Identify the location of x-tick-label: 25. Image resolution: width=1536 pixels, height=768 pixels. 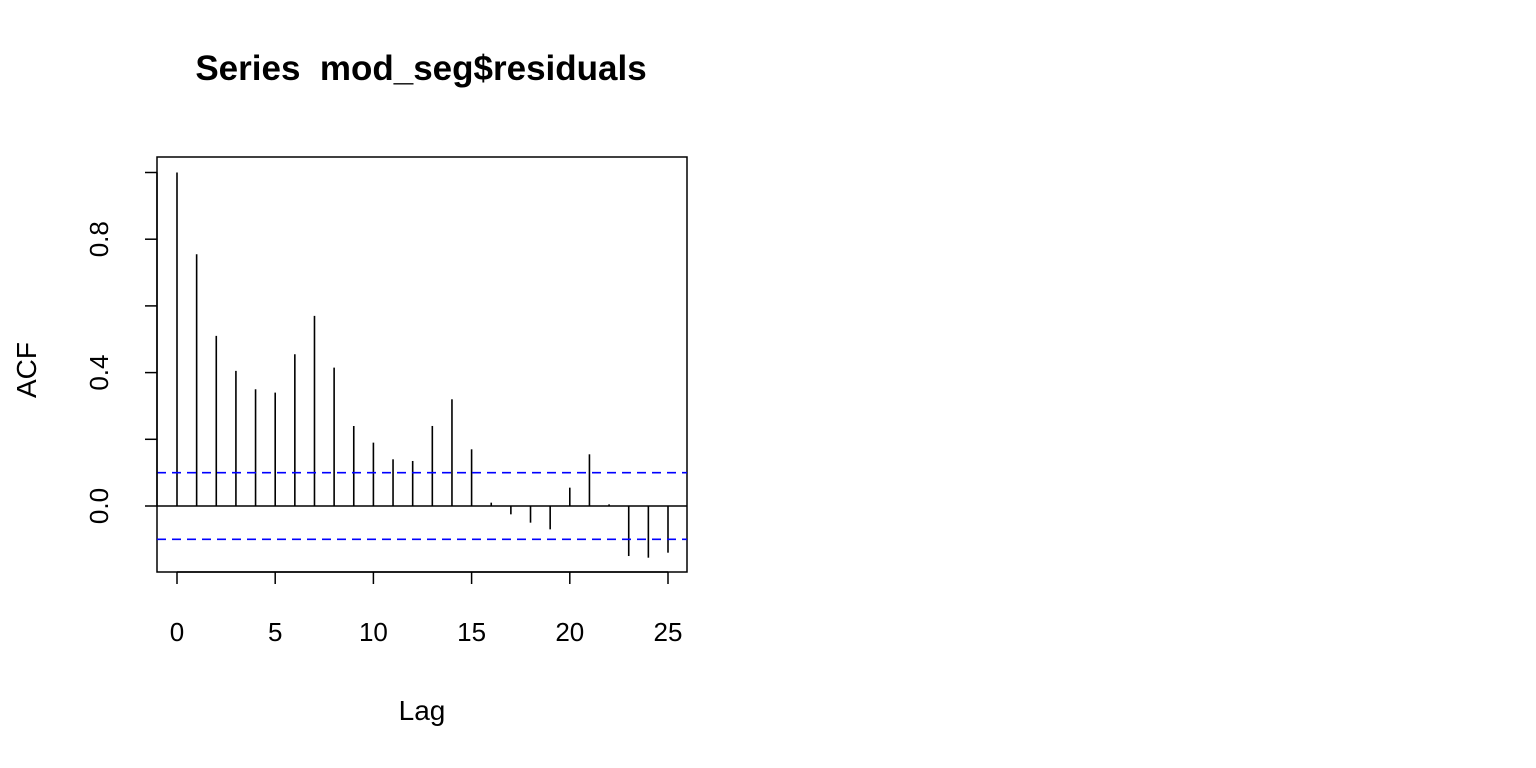
(668, 632).